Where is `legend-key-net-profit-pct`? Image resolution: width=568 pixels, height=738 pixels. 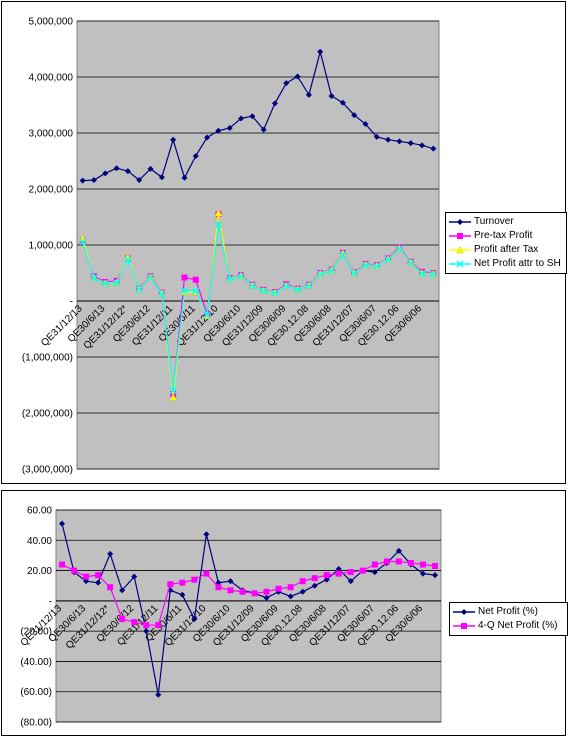
legend-key-net-profit-pct is located at coordinates (464, 612).